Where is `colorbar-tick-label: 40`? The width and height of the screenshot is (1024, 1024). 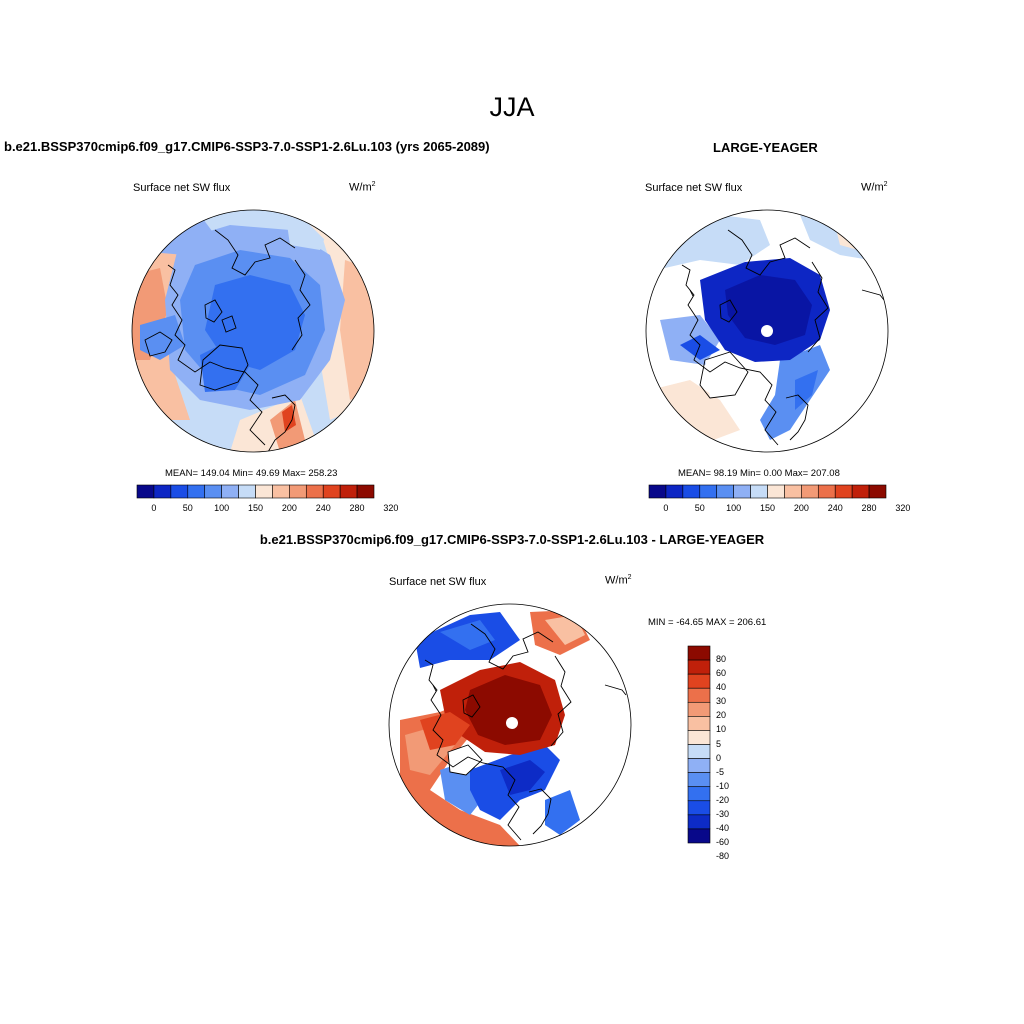
colorbar-tick-label: 40 is located at coordinates (721, 687).